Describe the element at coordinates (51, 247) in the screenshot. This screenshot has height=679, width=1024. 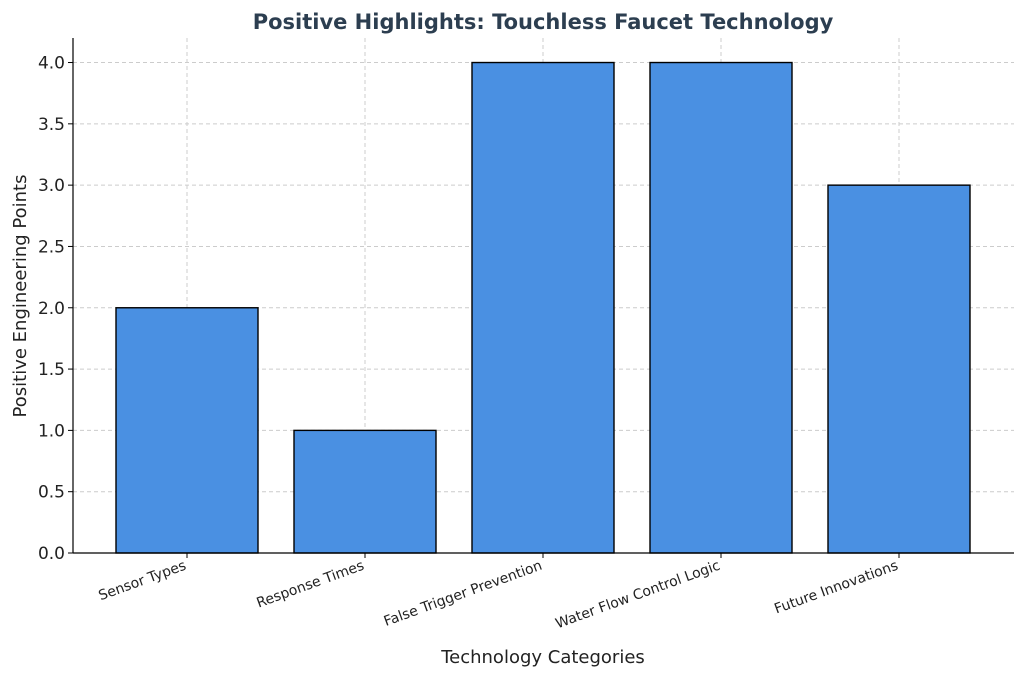
I see `y-tick-label: 2.5` at that location.